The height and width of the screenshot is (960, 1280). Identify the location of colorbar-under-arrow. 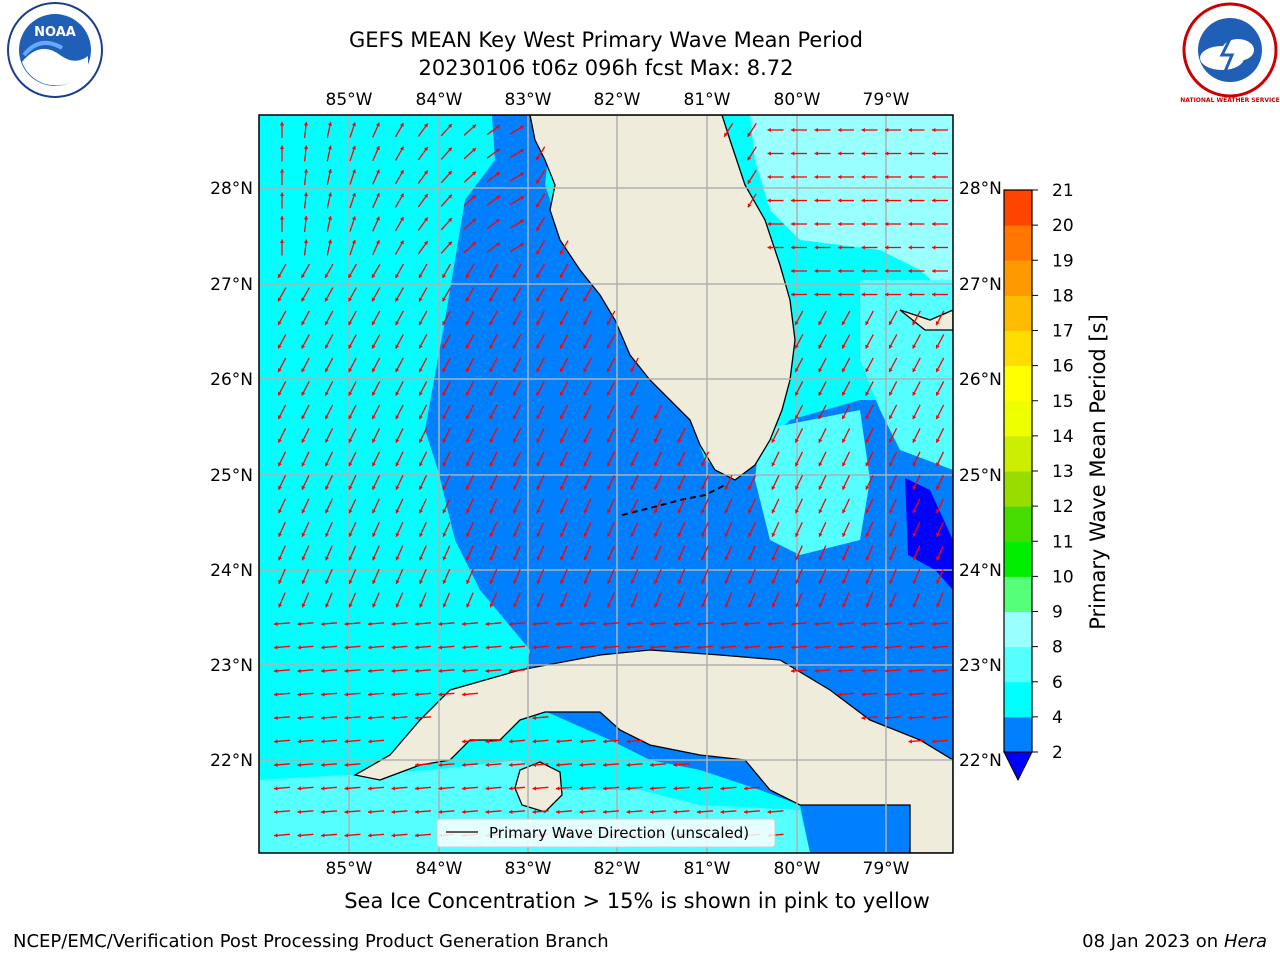
(1018, 766).